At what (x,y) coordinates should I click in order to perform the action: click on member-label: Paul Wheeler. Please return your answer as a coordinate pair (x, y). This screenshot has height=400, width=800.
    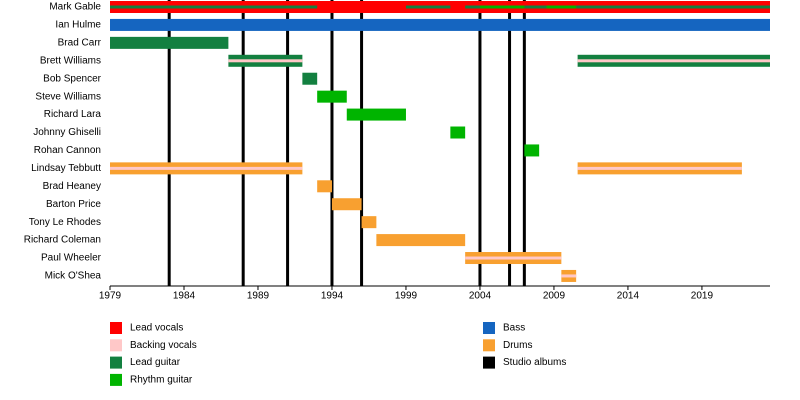
    Looking at the image, I should click on (71, 258).